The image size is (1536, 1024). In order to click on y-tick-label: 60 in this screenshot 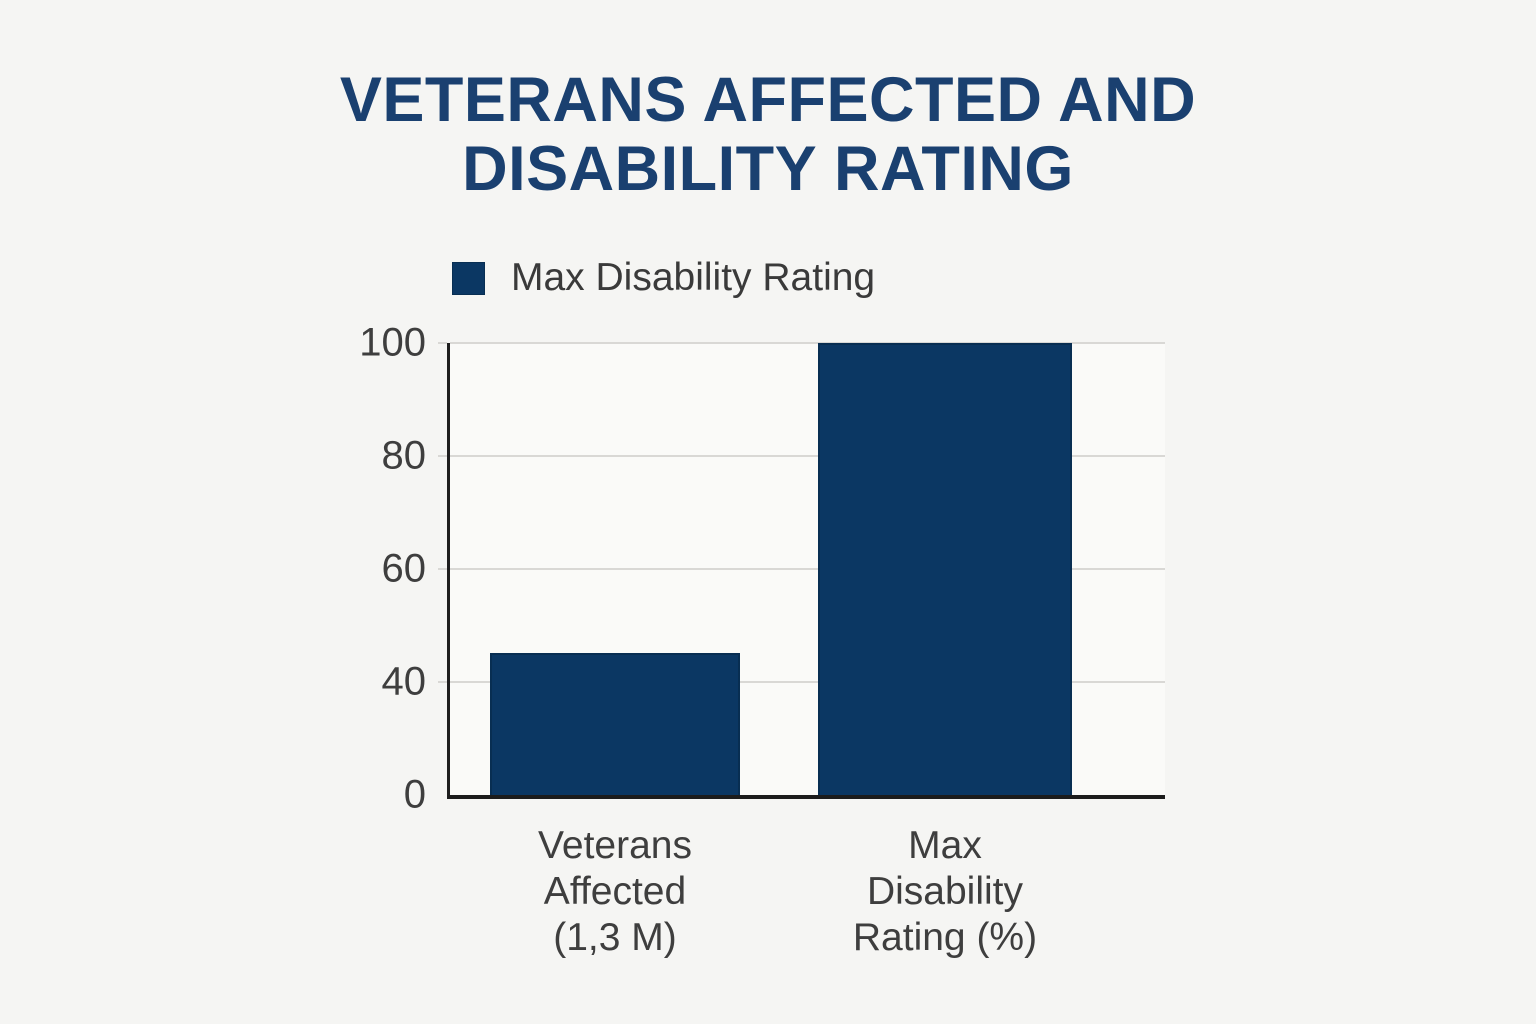, I will do `click(404, 568)`.